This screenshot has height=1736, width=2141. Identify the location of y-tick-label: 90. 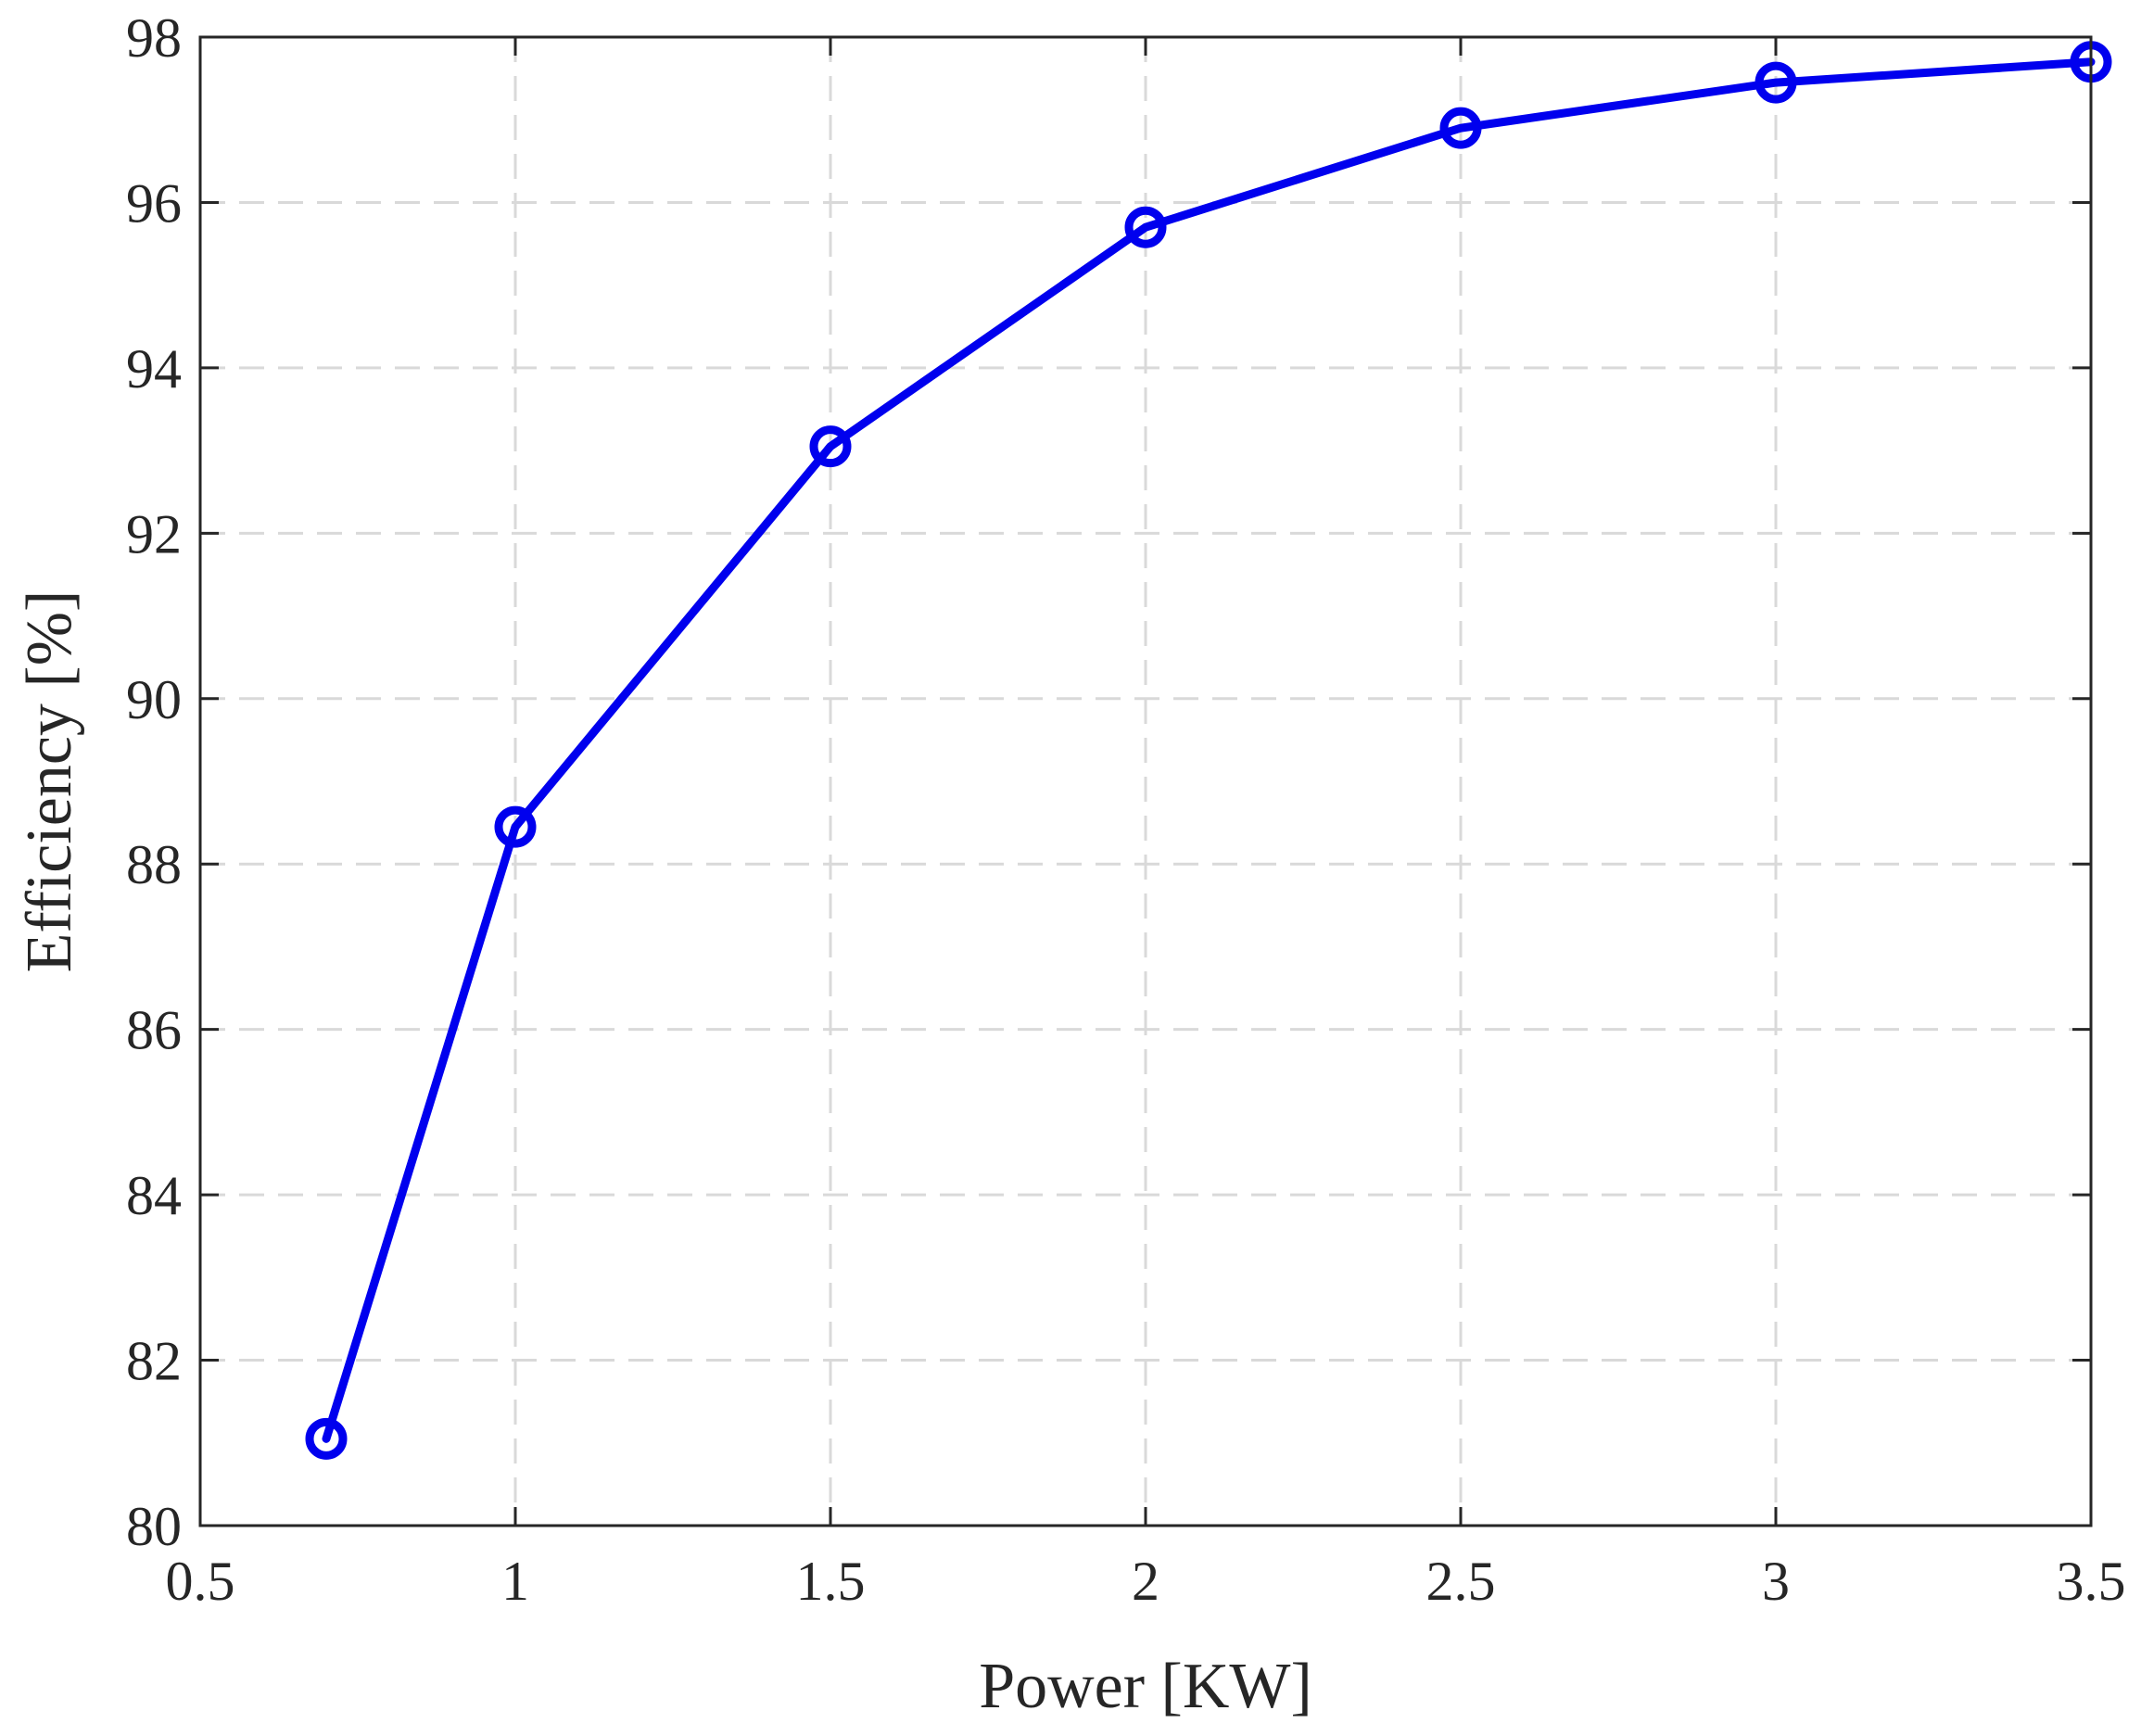
(154, 699).